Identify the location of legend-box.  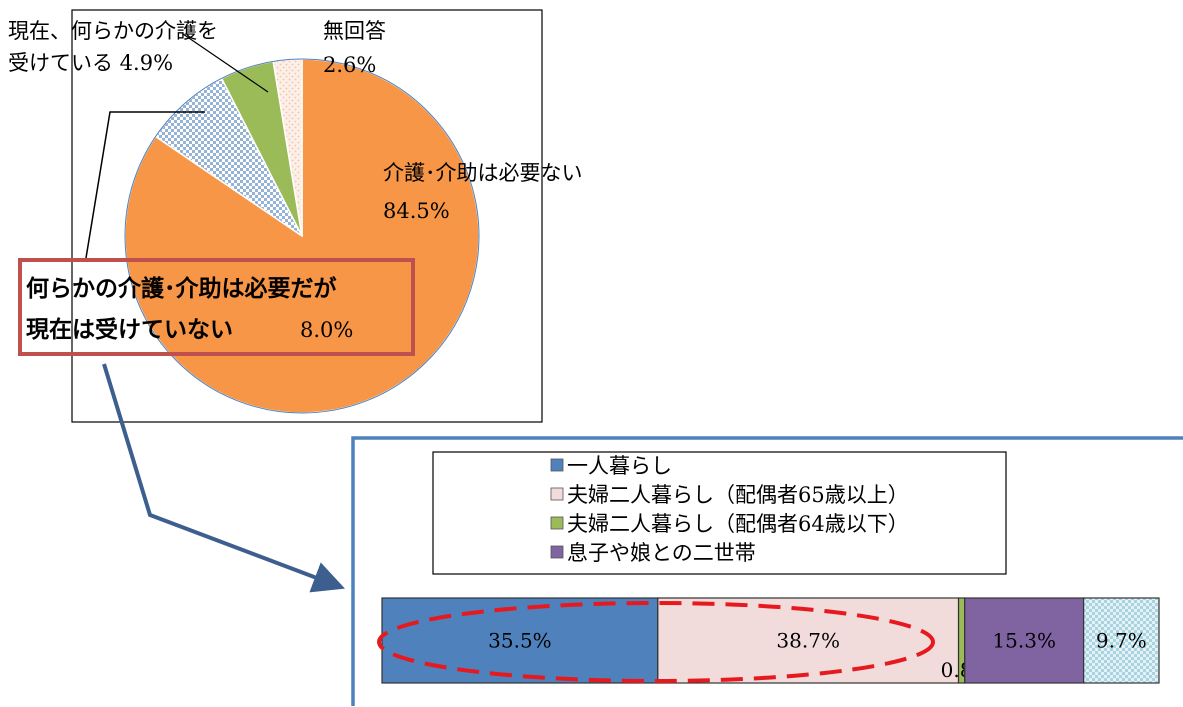
(719, 513).